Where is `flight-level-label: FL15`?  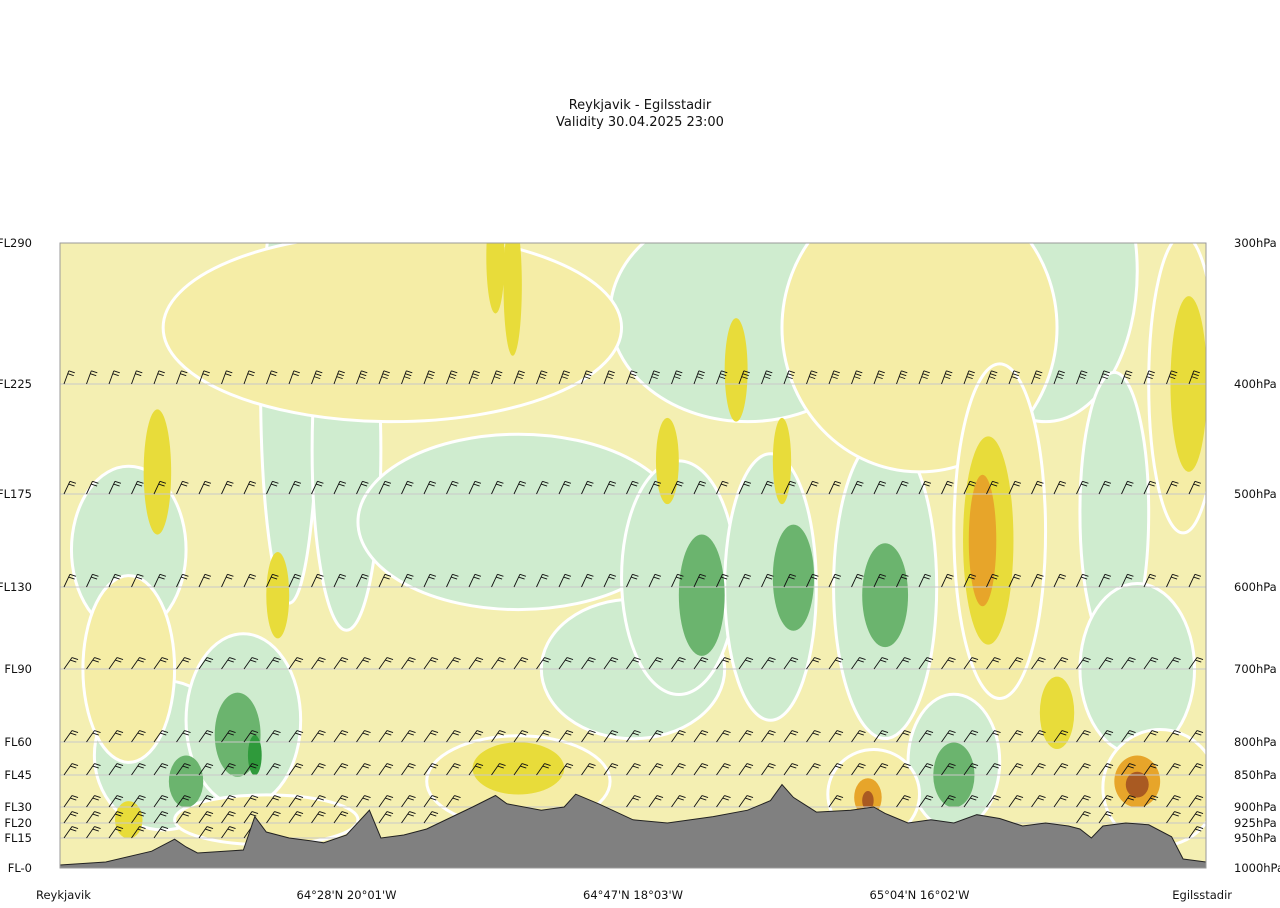 flight-level-label: FL15 is located at coordinates (18, 838).